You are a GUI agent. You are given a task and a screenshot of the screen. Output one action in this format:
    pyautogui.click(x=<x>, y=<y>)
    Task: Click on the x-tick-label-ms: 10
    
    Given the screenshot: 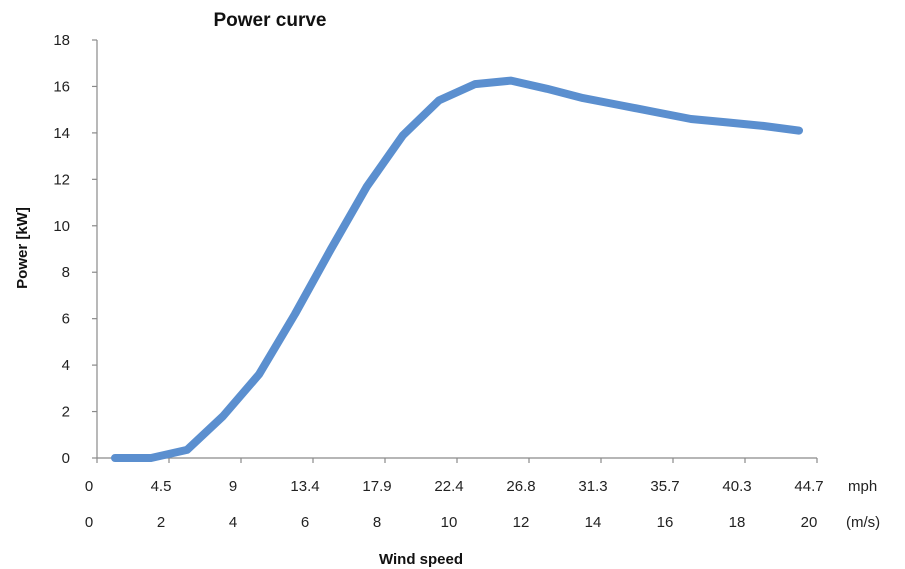 What is the action you would take?
    pyautogui.click(x=449, y=522)
    